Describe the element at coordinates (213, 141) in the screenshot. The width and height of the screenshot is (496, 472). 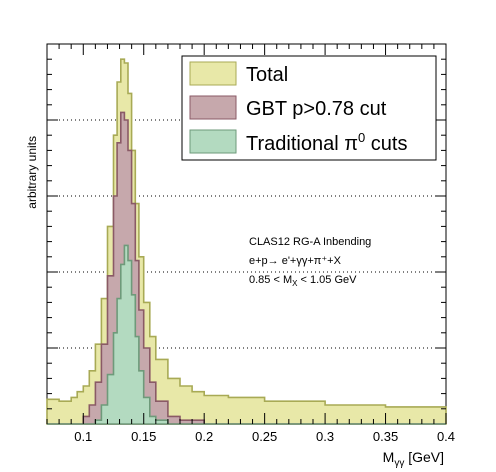
I see `legend-swatch-traditional` at that location.